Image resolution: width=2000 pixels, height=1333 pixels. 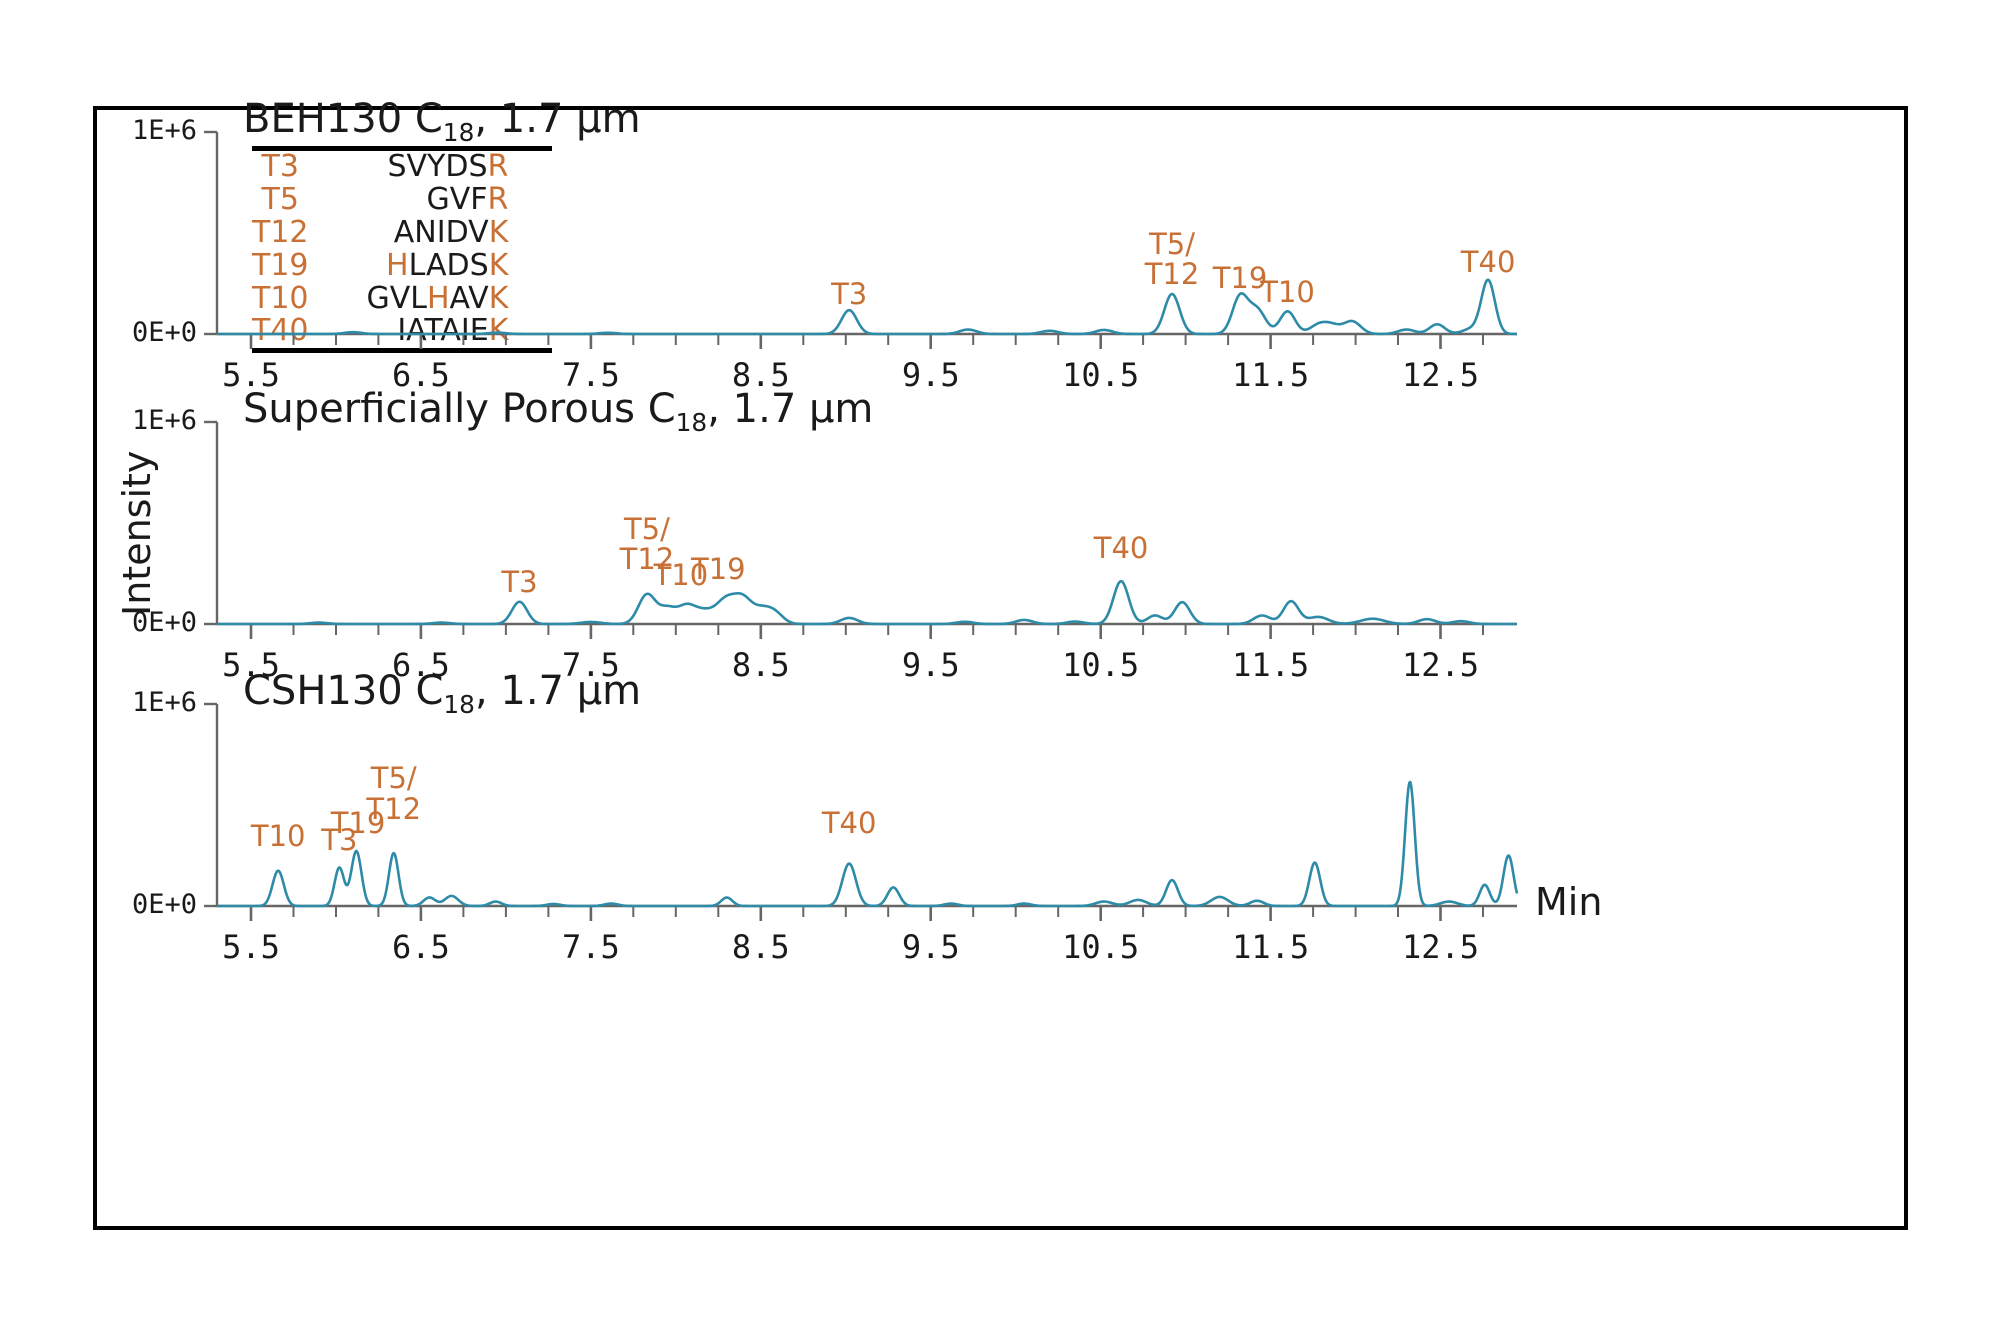 What do you see at coordinates (380, 166) in the screenshot?
I see `legend-row: T3 SVYDSR` at bounding box center [380, 166].